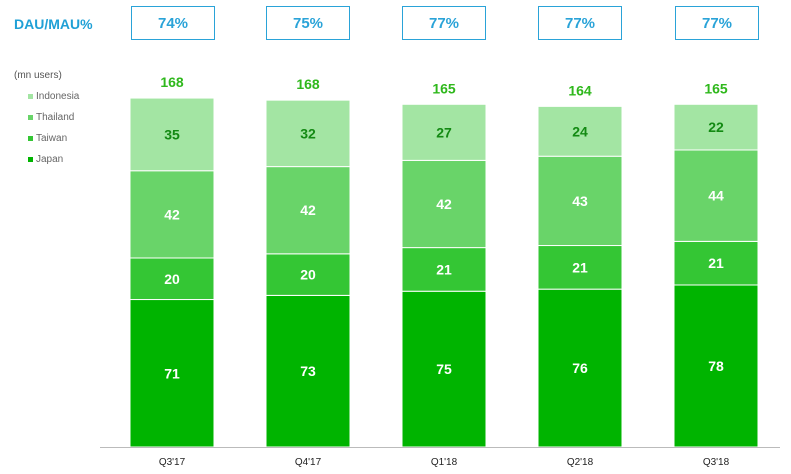 This screenshot has height=474, width=791. I want to click on legend-item-indonesia: Indonesia, so click(53, 96).